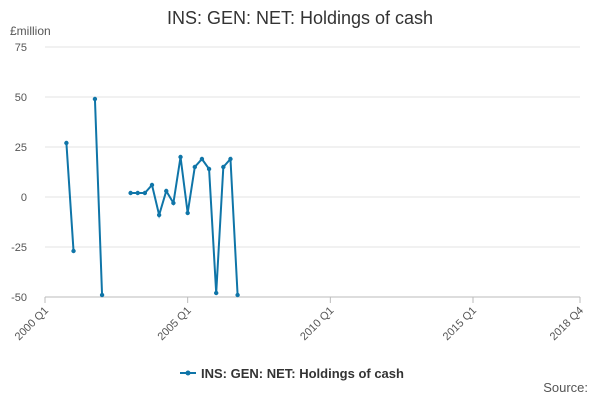 This screenshot has width=600, height=400. Describe the element at coordinates (188, 373) in the screenshot. I see `legend-dot` at that location.